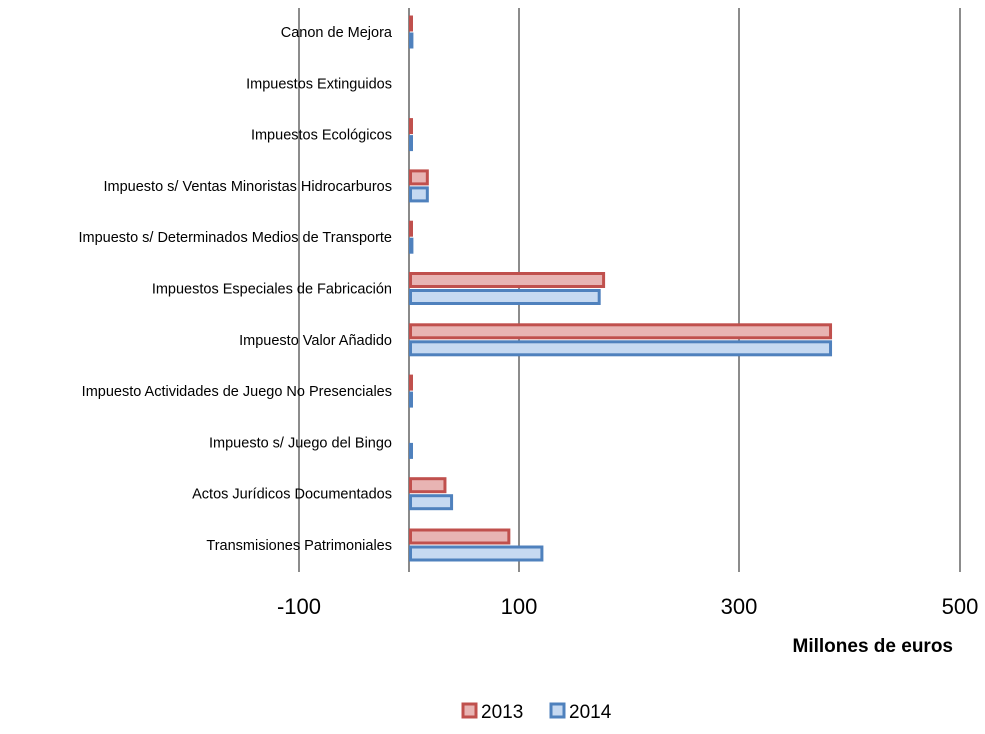  I want to click on legend-label: 2014, so click(590, 712).